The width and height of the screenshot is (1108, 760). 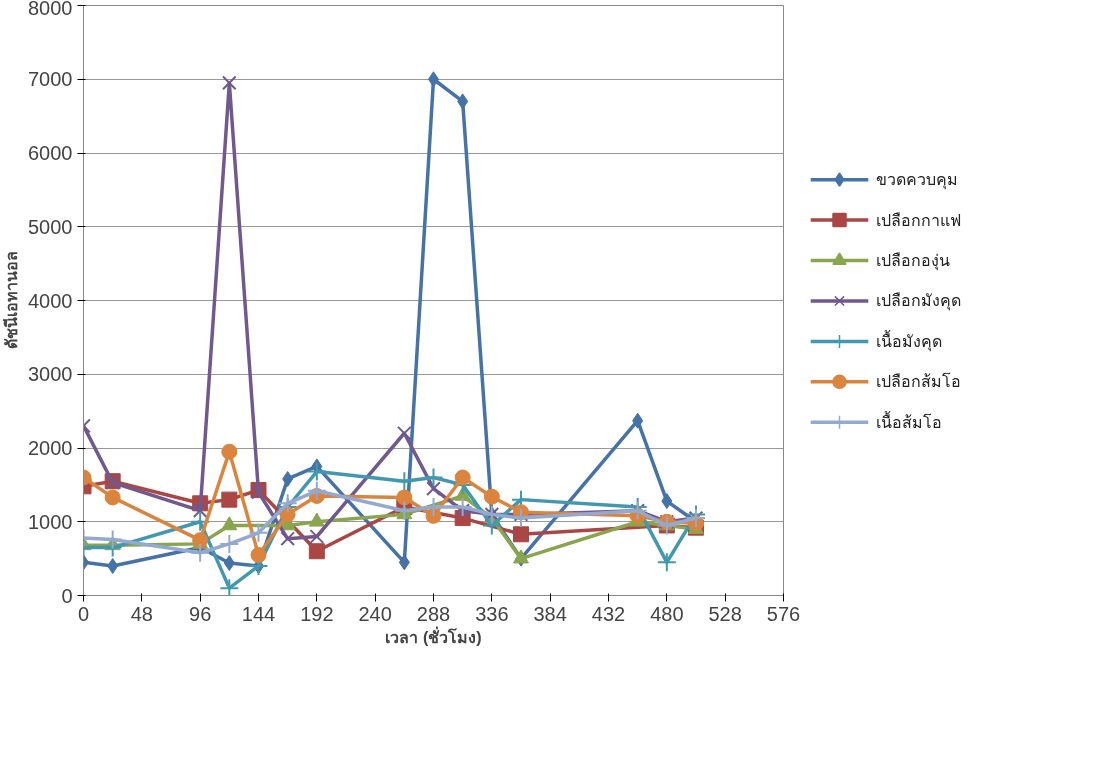 I want to click on y-tick-label: 7000, so click(x=50, y=79).